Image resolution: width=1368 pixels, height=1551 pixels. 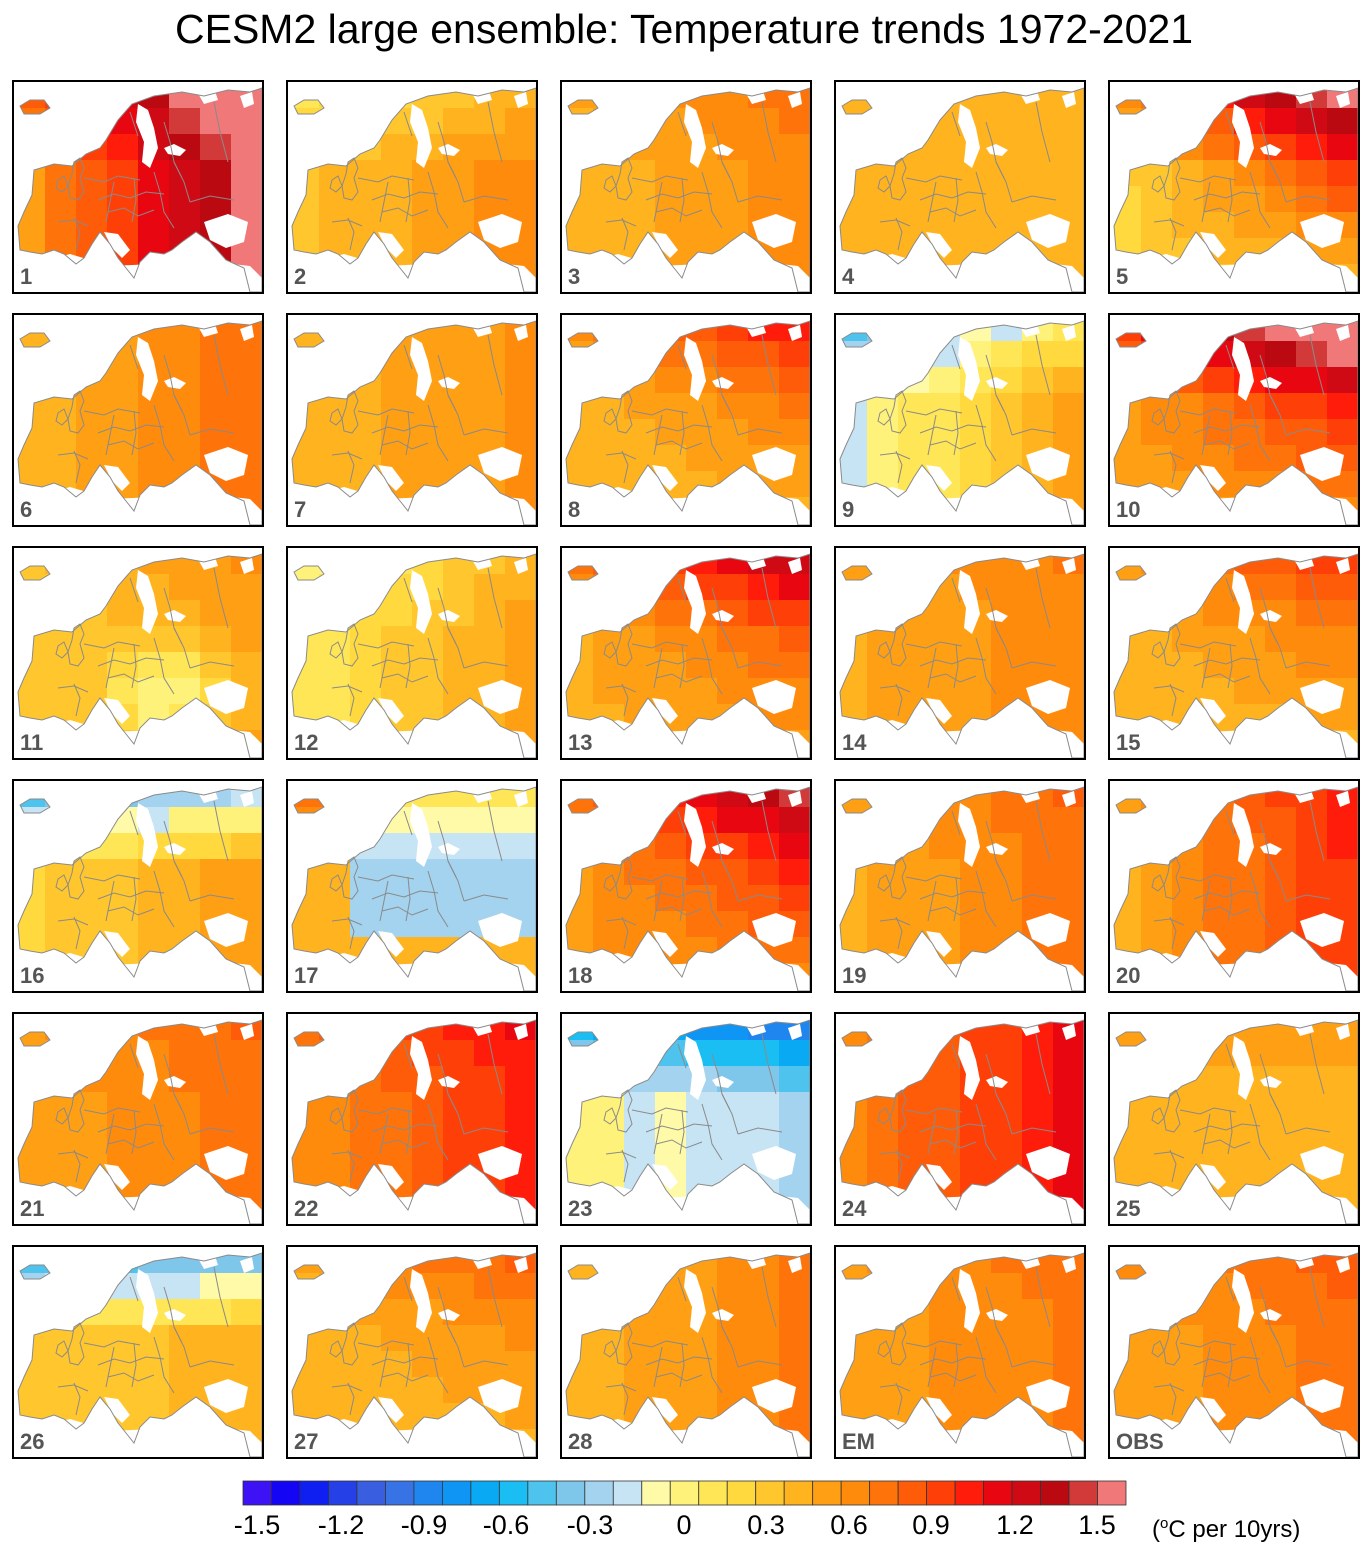 What do you see at coordinates (580, 1441) in the screenshot?
I see `panel-label: 28` at bounding box center [580, 1441].